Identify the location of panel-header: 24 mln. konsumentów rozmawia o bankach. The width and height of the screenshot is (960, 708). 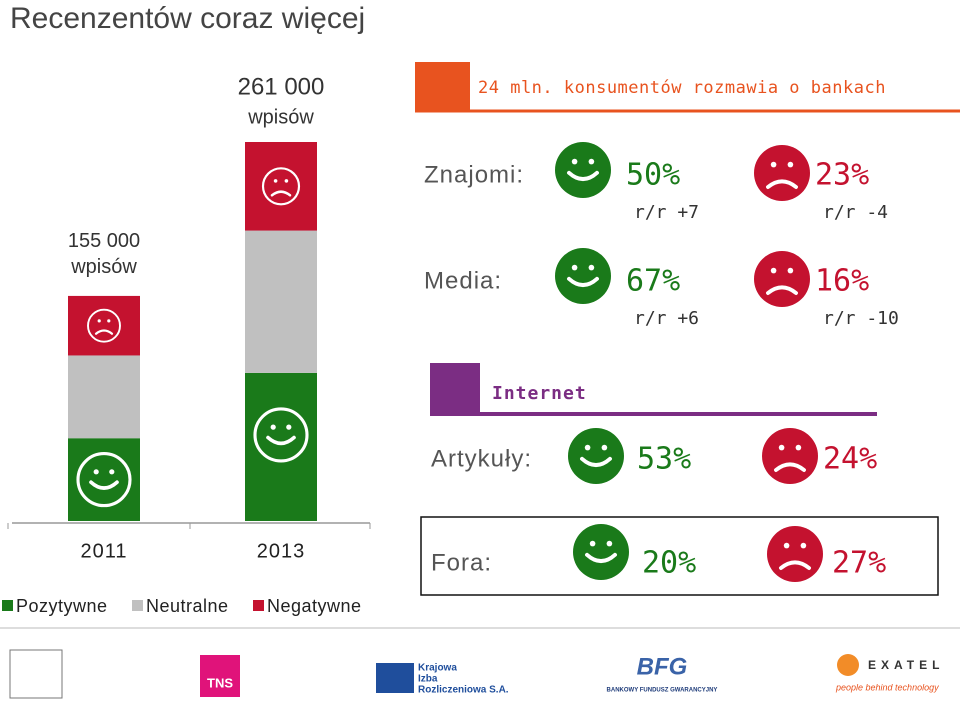
(682, 88).